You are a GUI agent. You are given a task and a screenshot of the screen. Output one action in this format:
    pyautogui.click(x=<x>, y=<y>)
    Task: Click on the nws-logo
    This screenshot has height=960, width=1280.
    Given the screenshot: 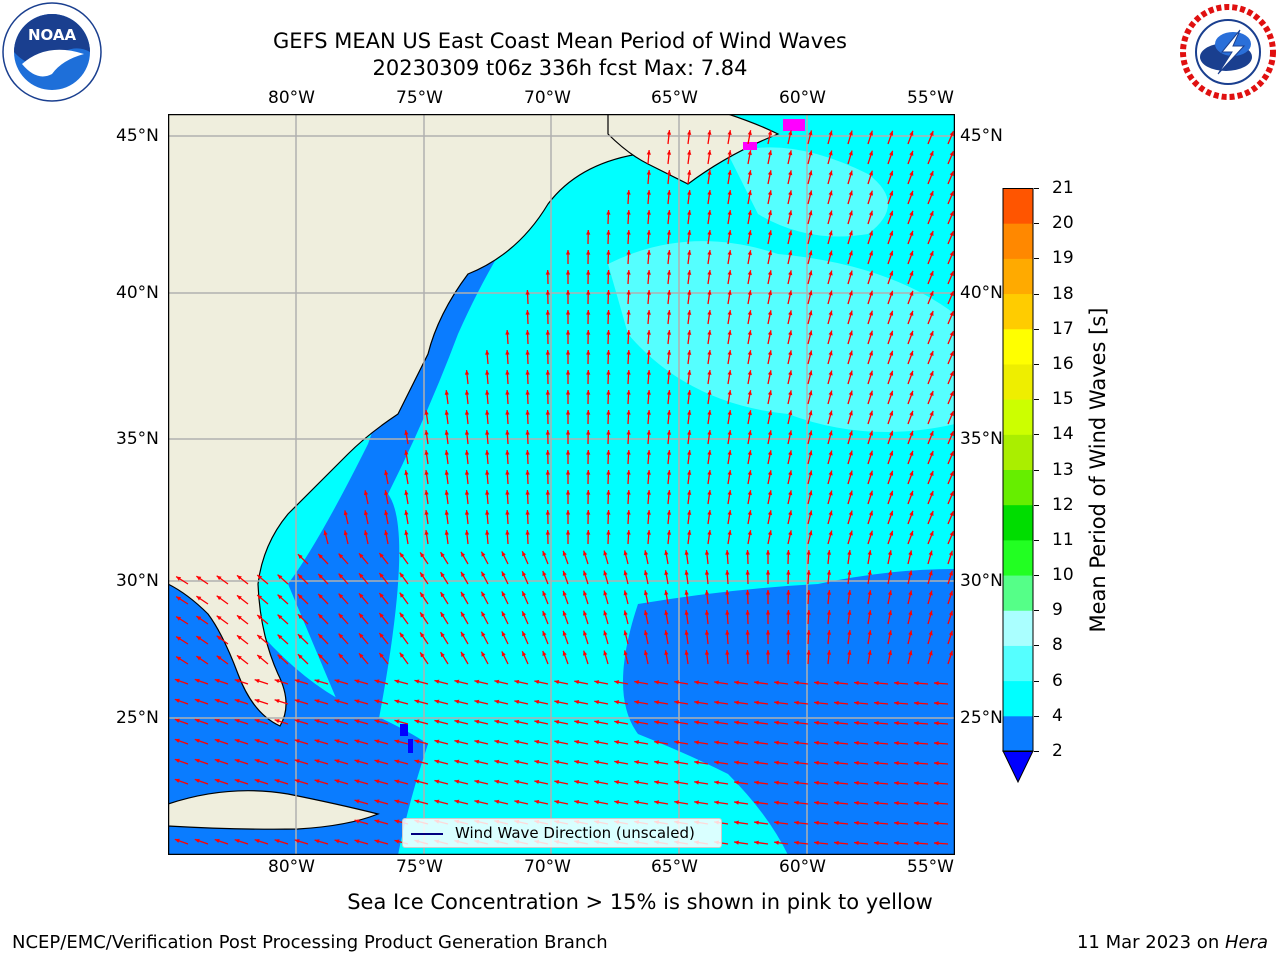 What is the action you would take?
    pyautogui.click(x=1228, y=52)
    